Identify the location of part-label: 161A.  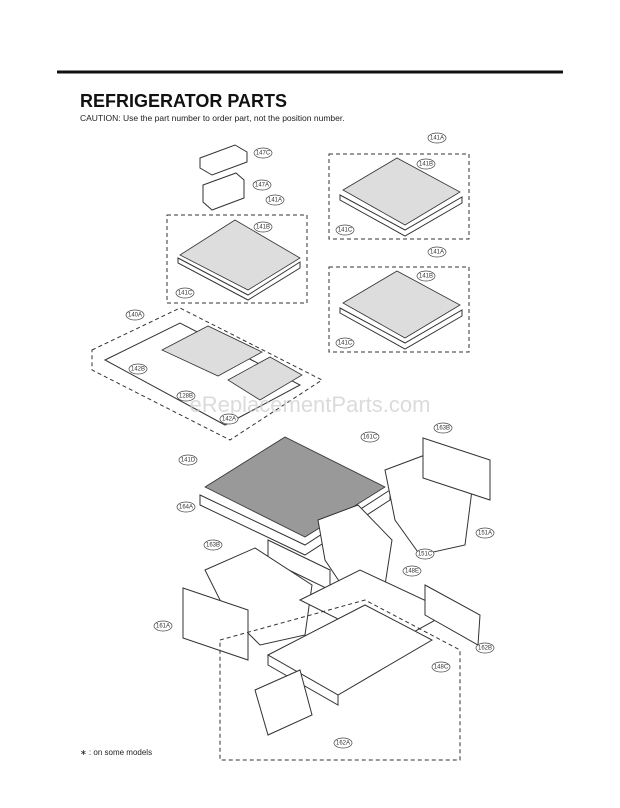
(163, 627).